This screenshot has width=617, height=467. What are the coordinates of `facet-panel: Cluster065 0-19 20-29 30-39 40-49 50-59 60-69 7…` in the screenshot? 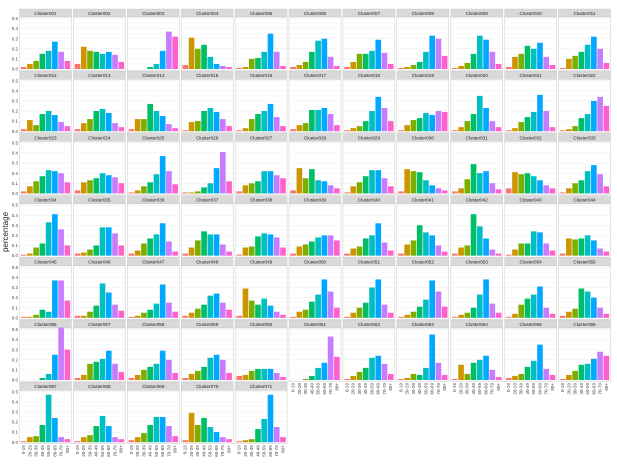 It's located at (530, 357).